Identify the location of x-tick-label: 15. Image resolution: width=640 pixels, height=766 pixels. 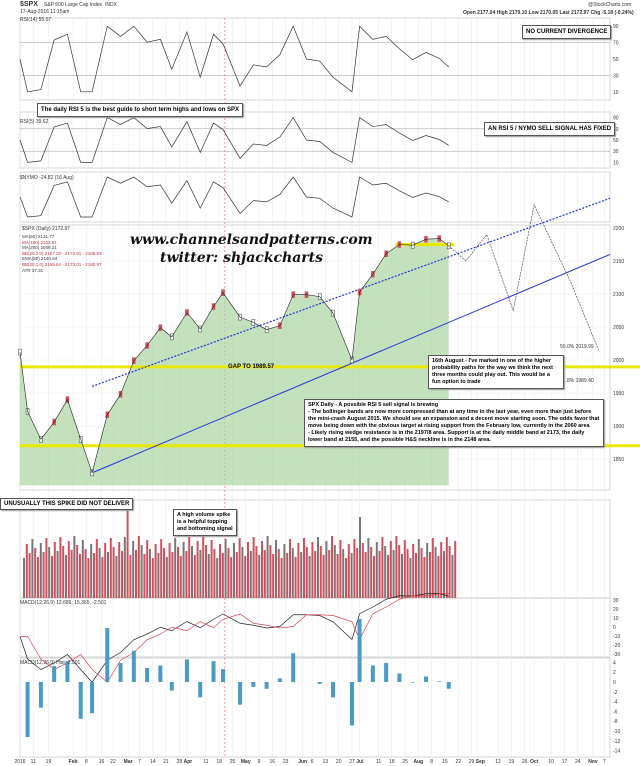
(445, 762).